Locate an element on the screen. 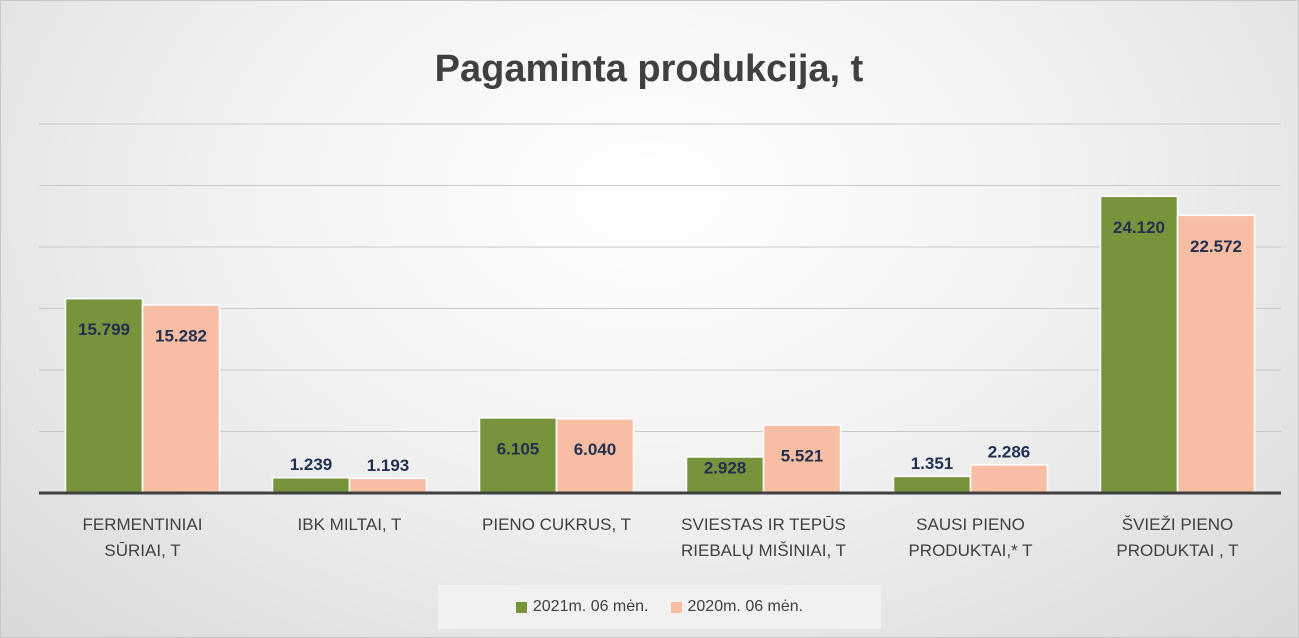 The width and height of the screenshot is (1299, 638). legend-item: 2021m. 06 mėn. is located at coordinates (582, 607).